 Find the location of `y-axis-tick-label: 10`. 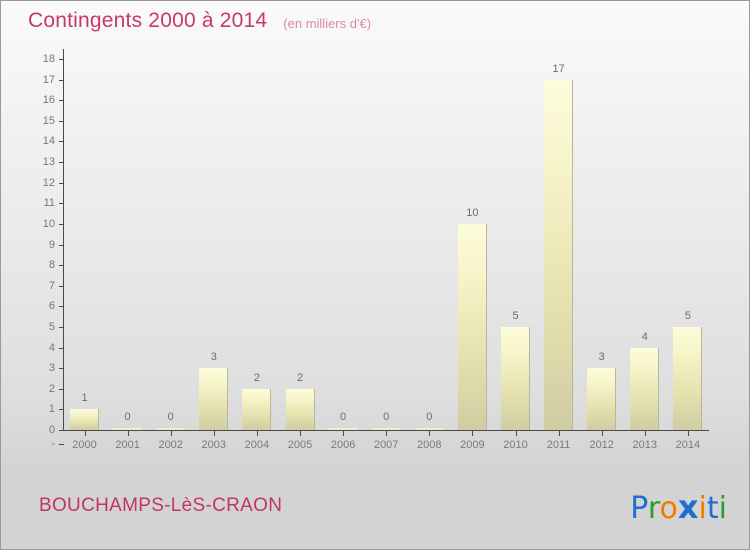

y-axis-tick-label: 10 is located at coordinates (48, 223).